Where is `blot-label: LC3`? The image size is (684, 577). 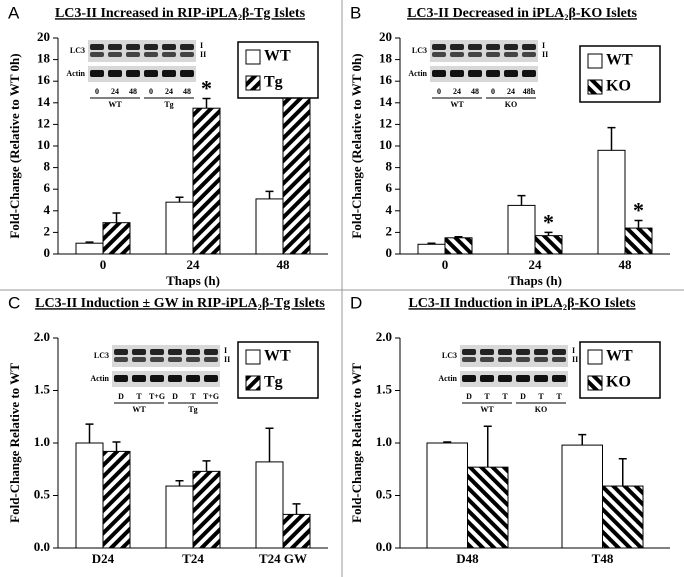 blot-label: LC3 is located at coordinates (419, 50).